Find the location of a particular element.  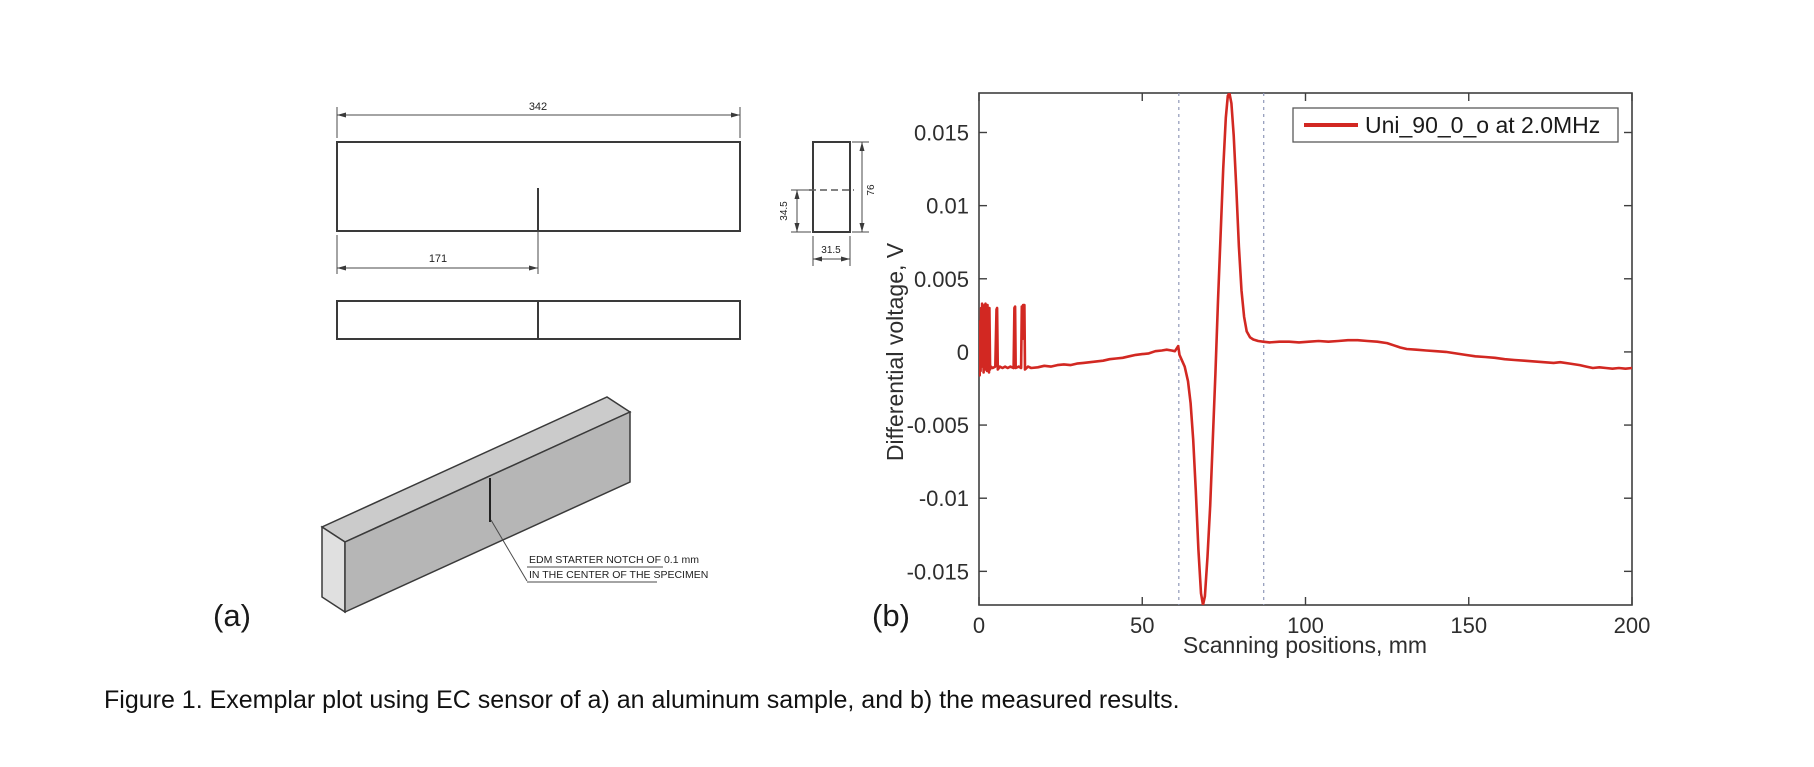

y-tick-label: 0 is located at coordinates (963, 352).